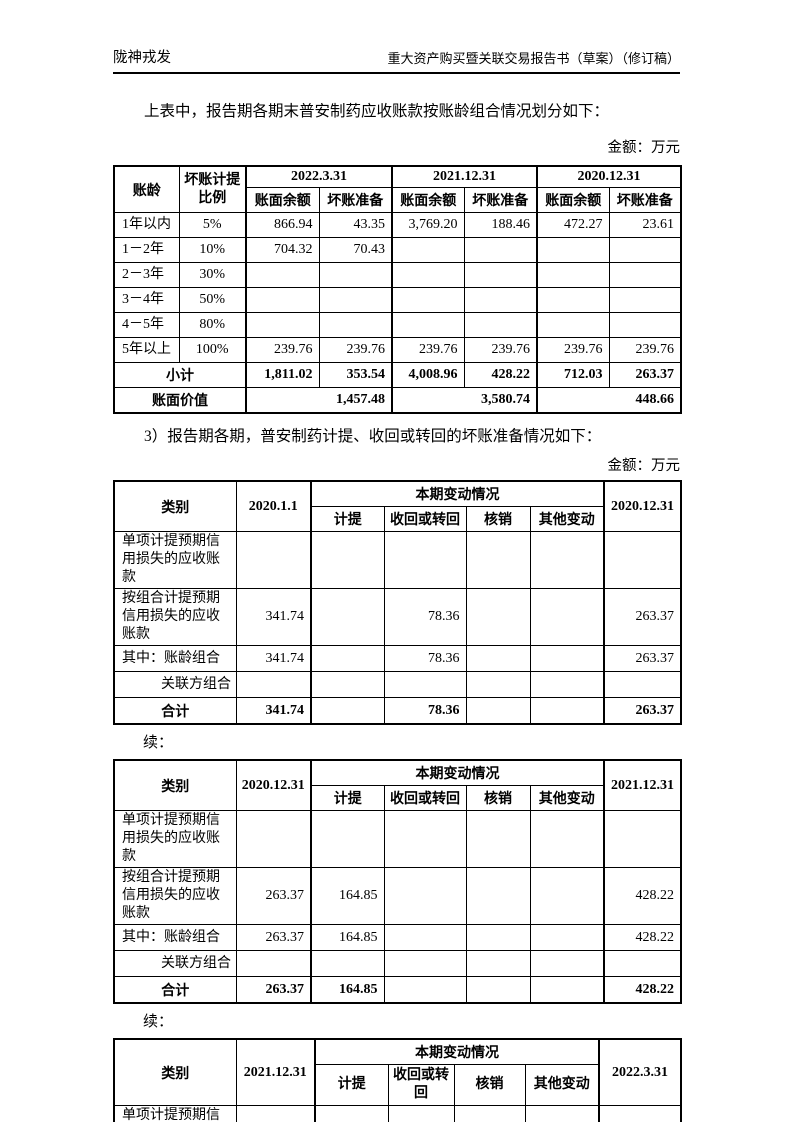 Image resolution: width=793 pixels, height=1122 pixels. What do you see at coordinates (275, 1072) in the screenshot?
I see `col-header-begin-date: 2021.12.31` at bounding box center [275, 1072].